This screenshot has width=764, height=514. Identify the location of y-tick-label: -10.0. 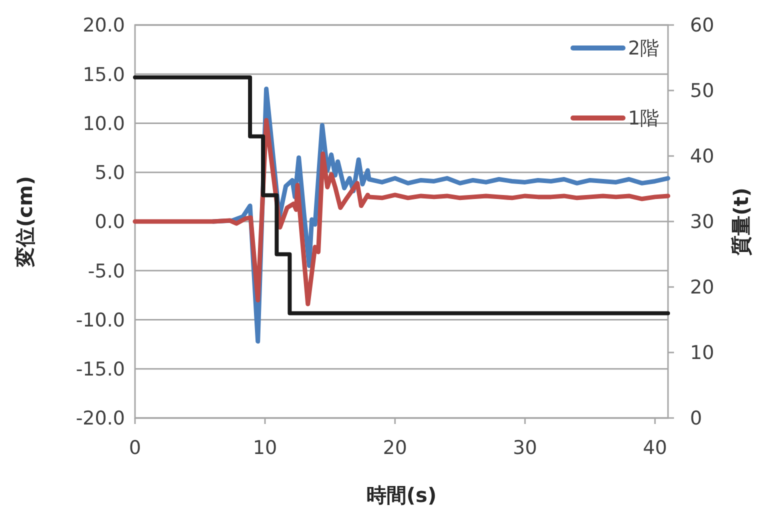
(100, 320).